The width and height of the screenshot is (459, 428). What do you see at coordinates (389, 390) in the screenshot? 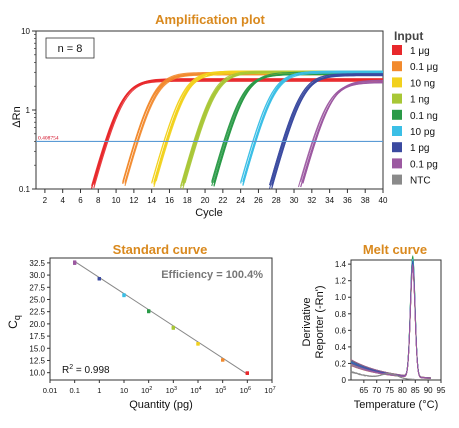
I see `melt-curve-x-tick-label: 75` at bounding box center [389, 390].